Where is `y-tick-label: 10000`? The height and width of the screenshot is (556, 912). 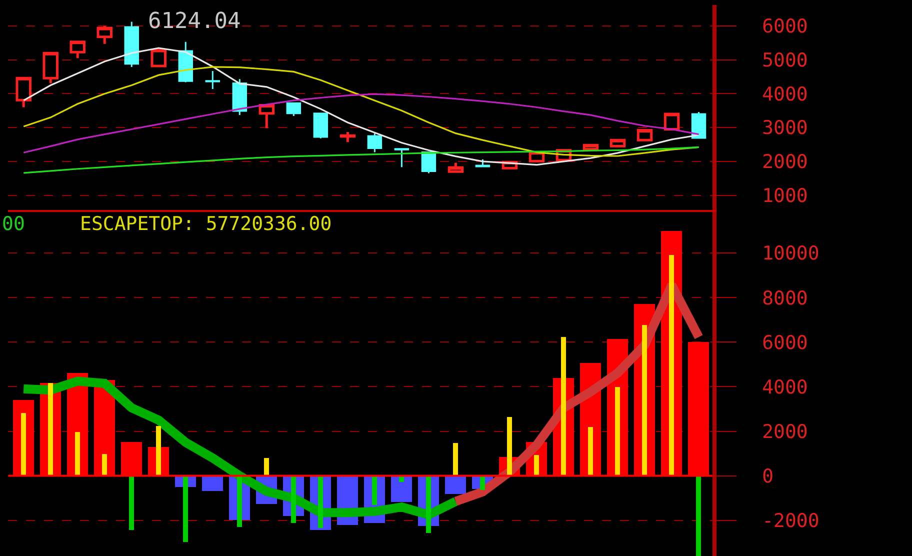
y-tick-label: 10000 is located at coordinates (791, 253).